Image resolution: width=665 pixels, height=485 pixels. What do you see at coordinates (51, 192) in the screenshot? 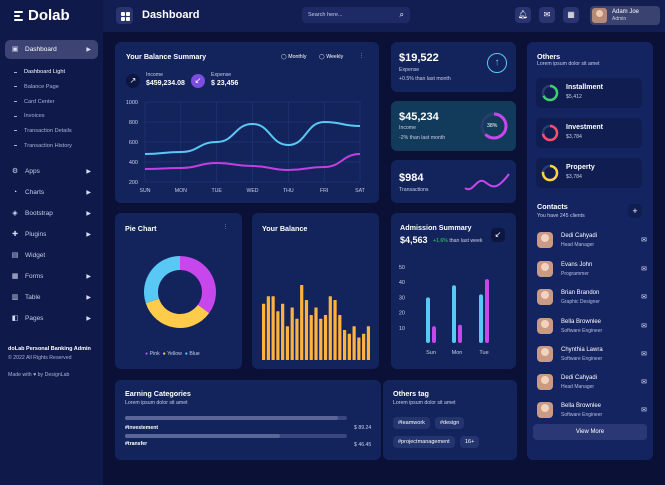
I see `sidebar-item-charts: ◔ Charts ▶` at bounding box center [51, 192].